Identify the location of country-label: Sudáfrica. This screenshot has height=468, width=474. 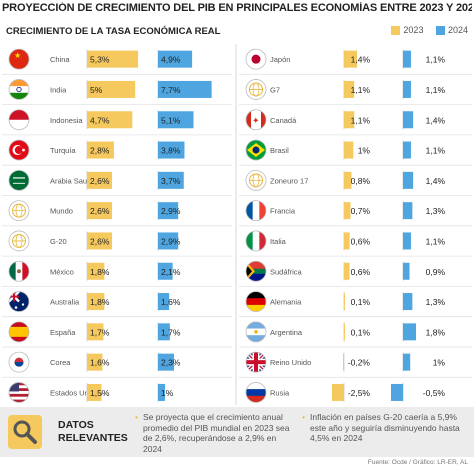
(286, 271).